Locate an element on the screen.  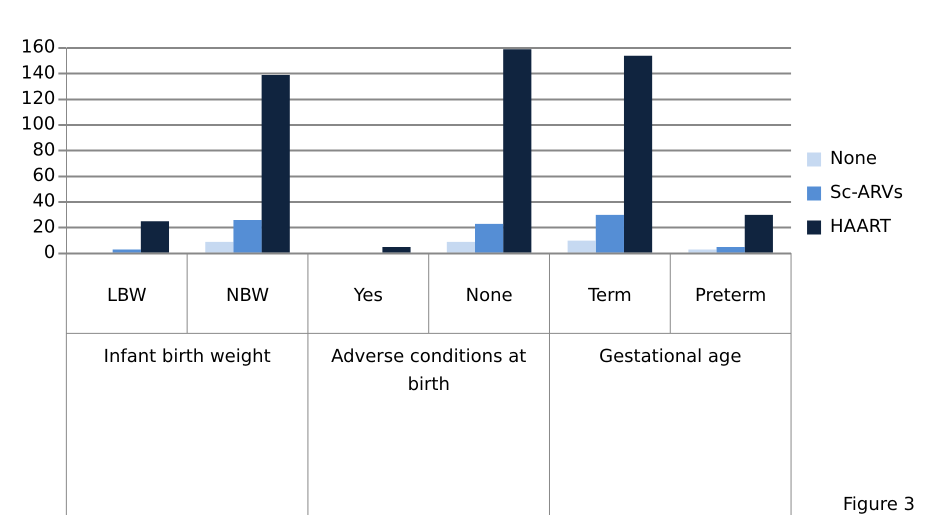
caption: Figure 3 is located at coordinates (878, 504).